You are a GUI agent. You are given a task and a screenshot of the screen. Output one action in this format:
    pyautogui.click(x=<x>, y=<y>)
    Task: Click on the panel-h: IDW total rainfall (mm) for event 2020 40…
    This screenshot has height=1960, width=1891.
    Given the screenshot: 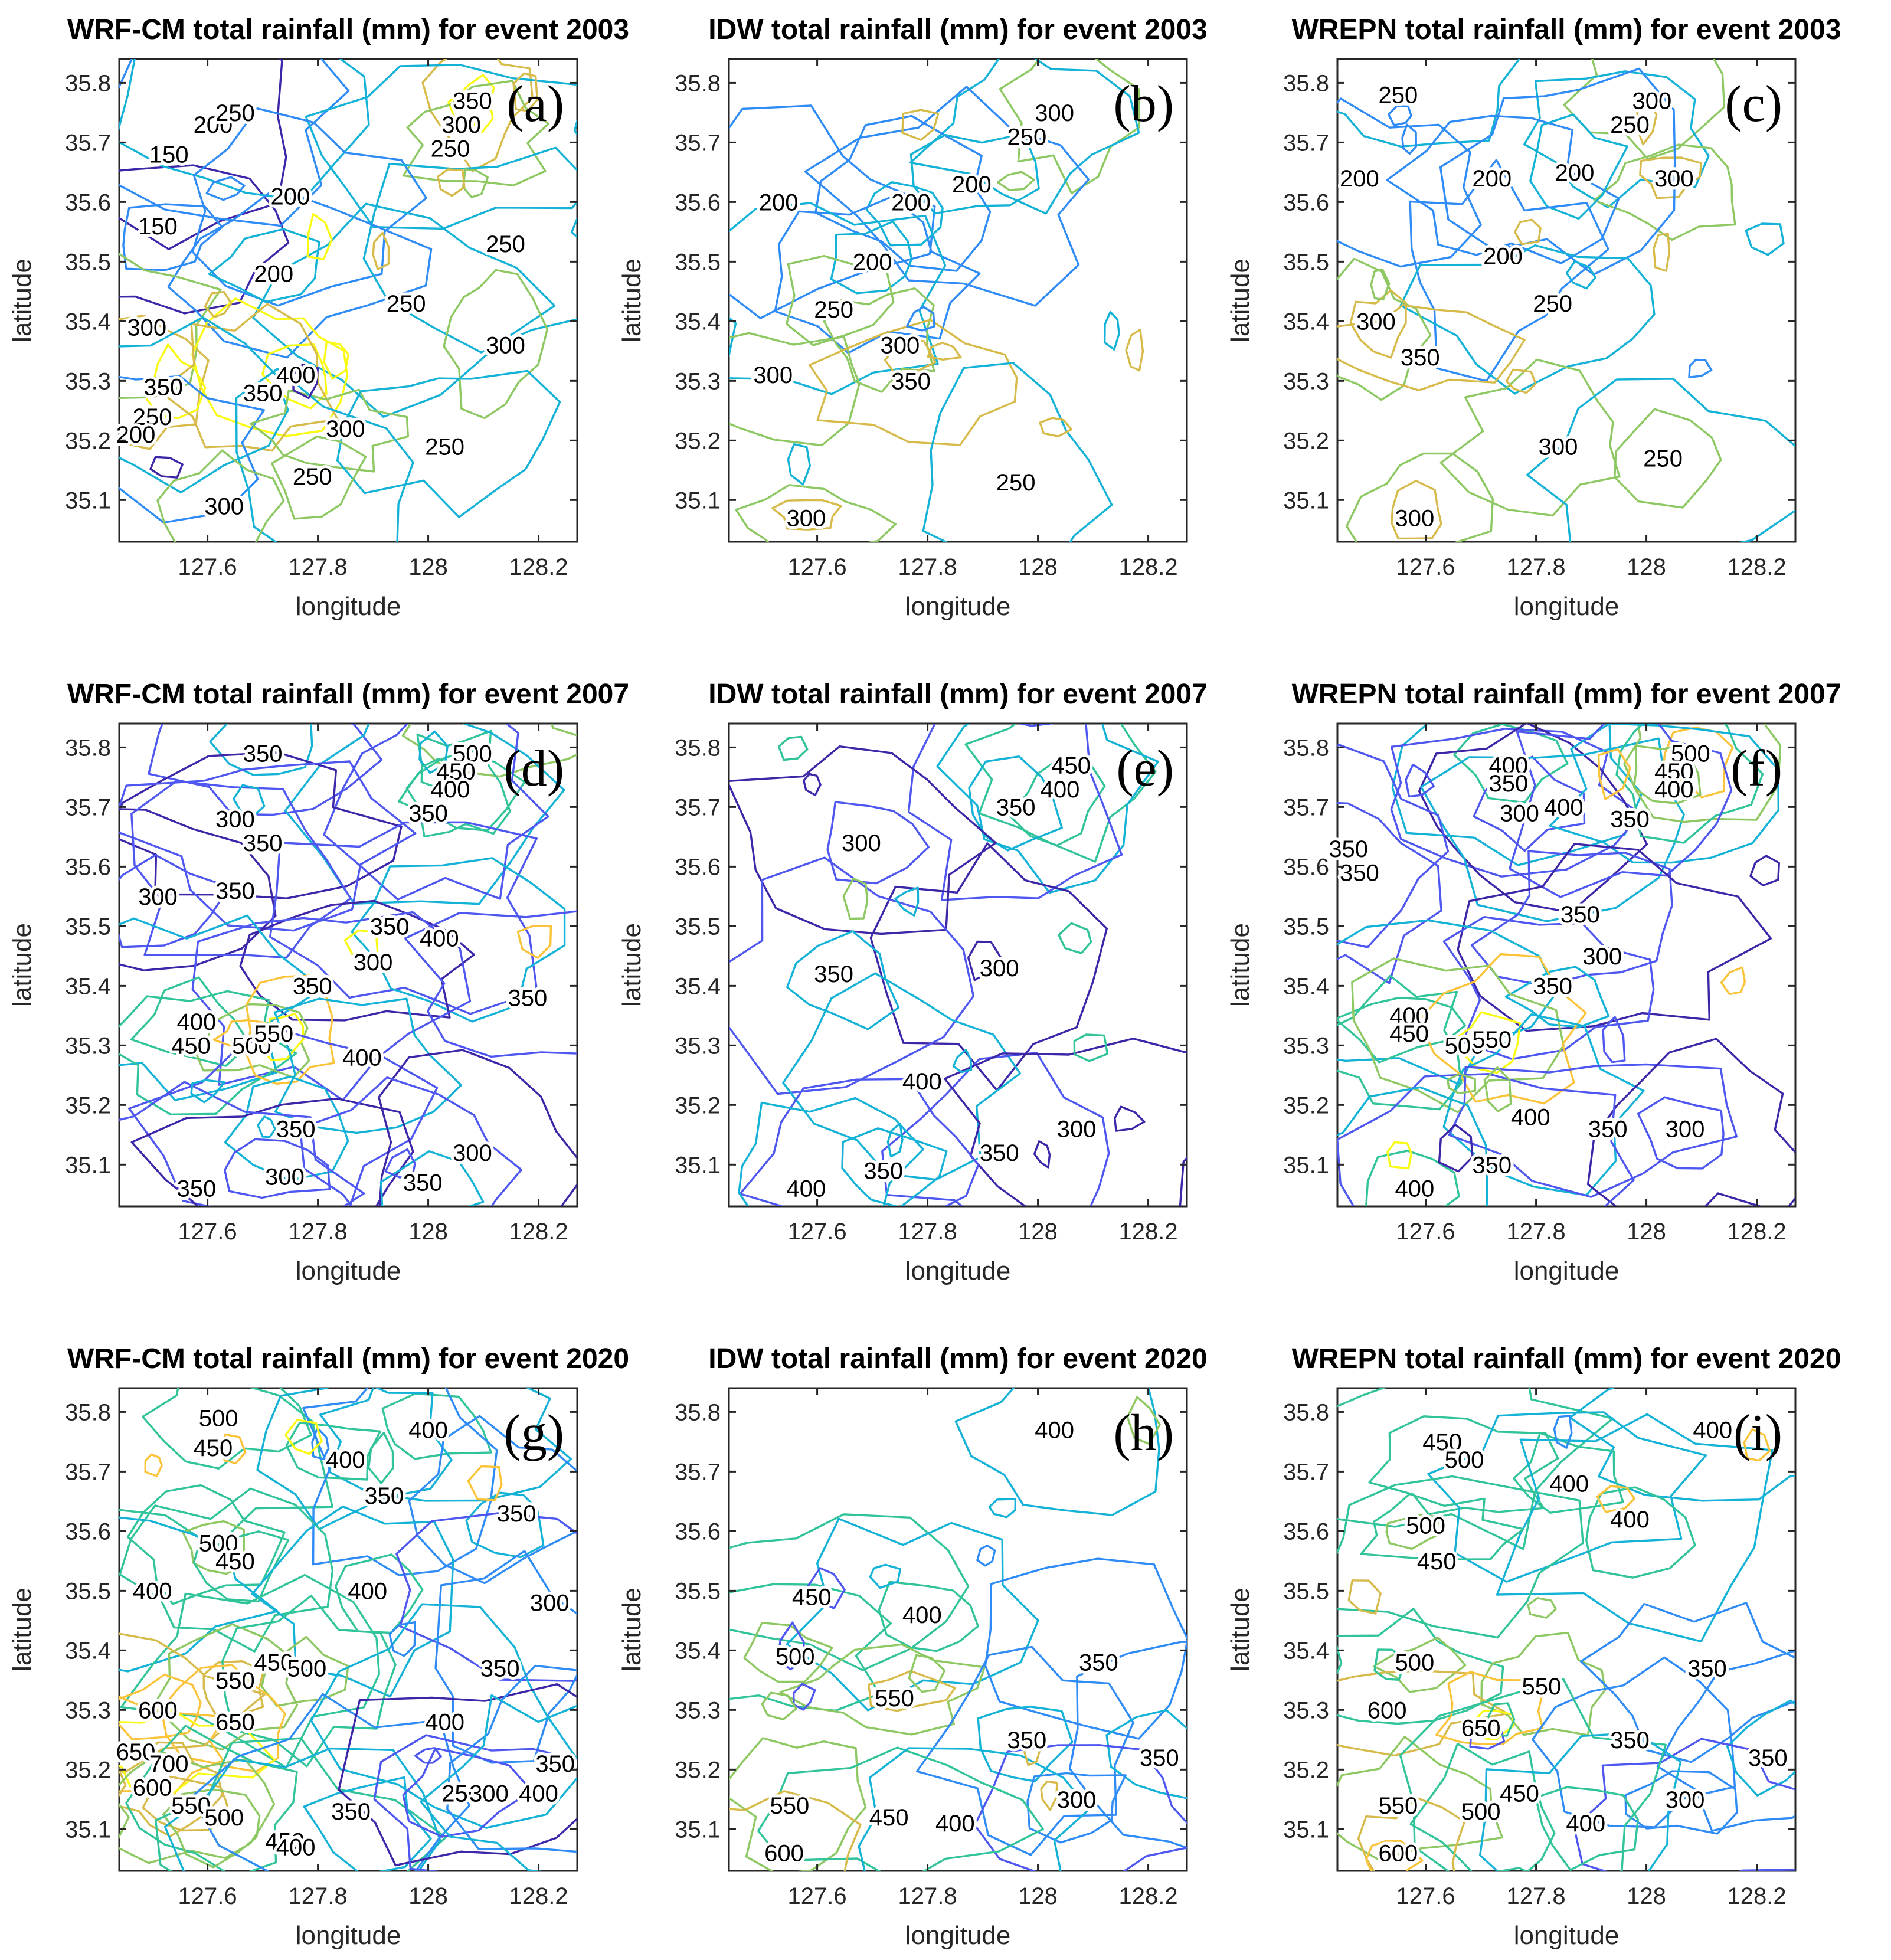 What is the action you would take?
    pyautogui.click(x=912, y=1646)
    